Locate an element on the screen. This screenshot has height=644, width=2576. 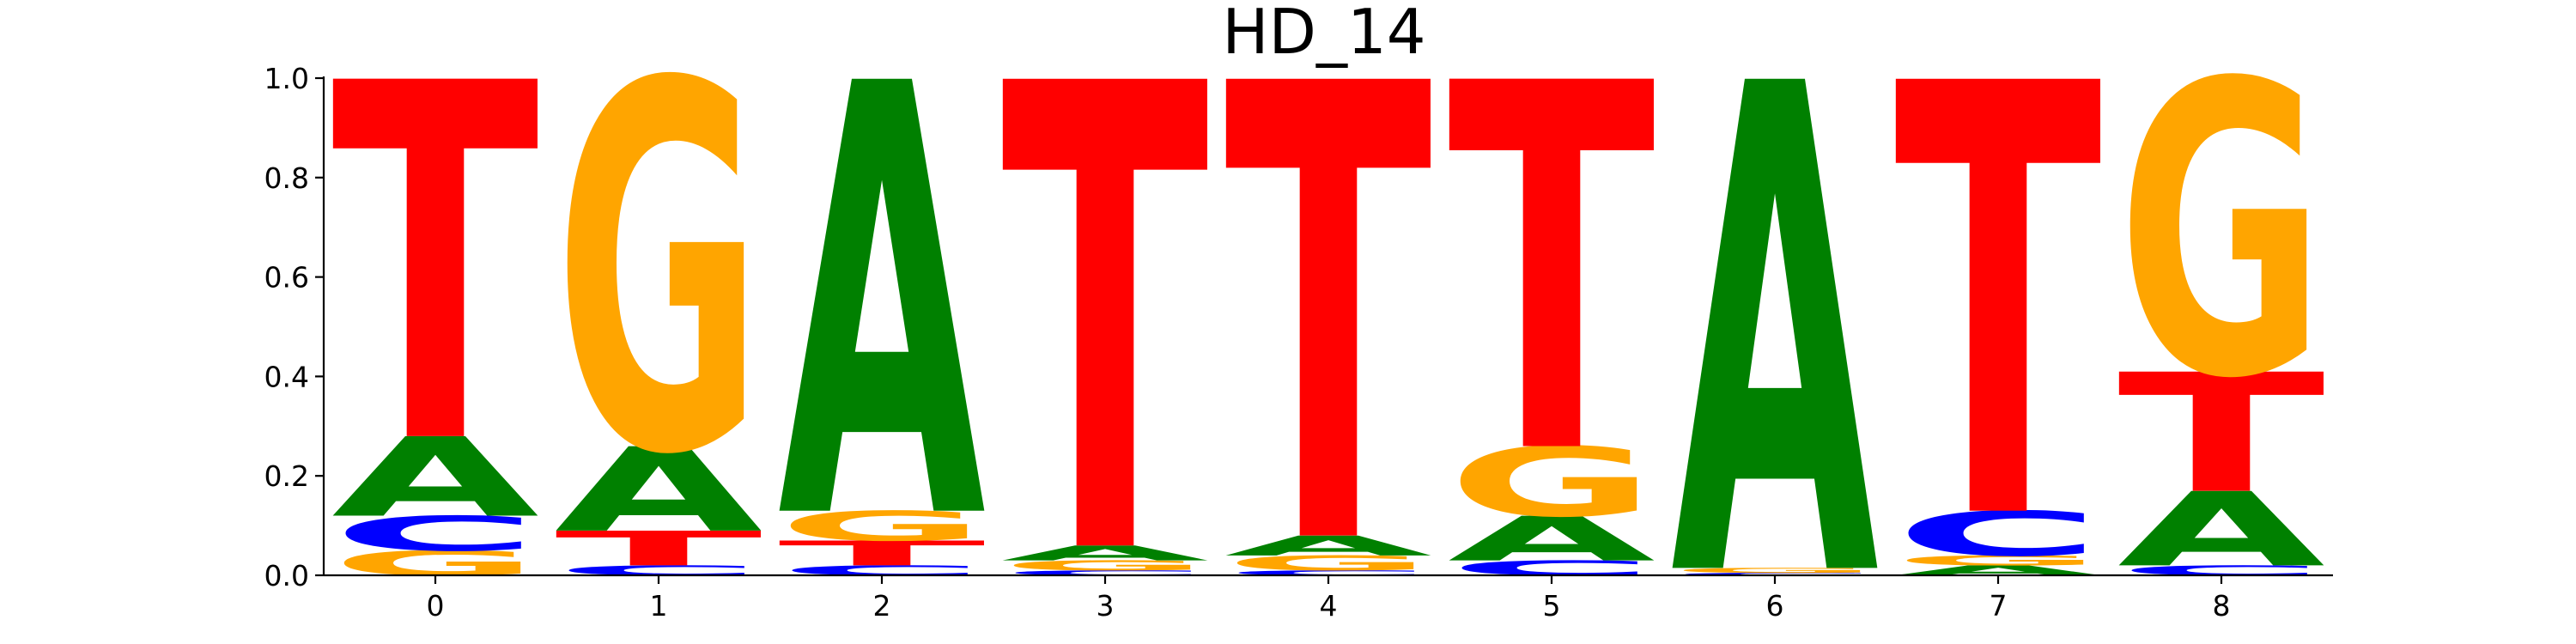
logo-column-6: CGA is located at coordinates (1776, 322).